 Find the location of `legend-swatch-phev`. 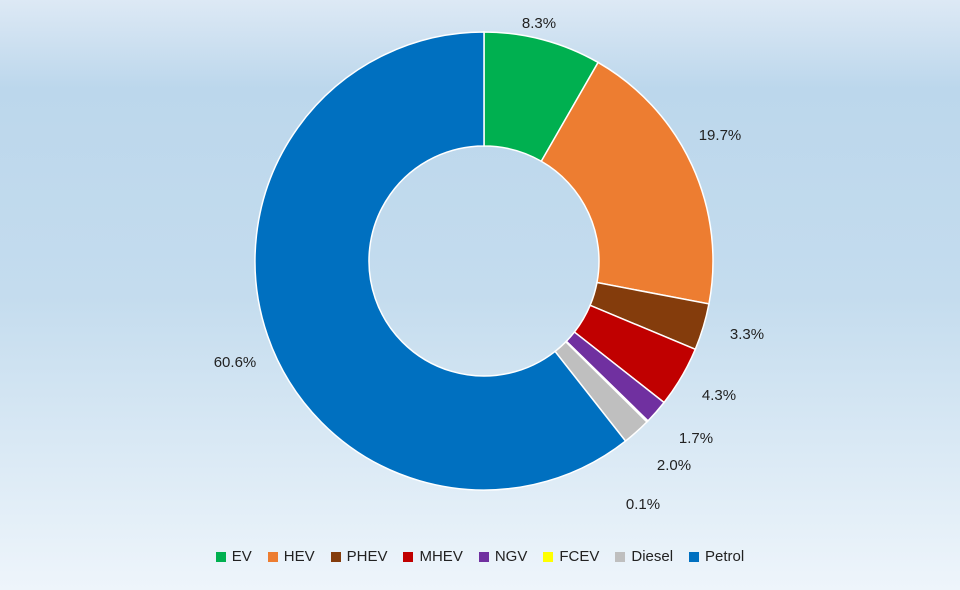

legend-swatch-phev is located at coordinates (335, 556).